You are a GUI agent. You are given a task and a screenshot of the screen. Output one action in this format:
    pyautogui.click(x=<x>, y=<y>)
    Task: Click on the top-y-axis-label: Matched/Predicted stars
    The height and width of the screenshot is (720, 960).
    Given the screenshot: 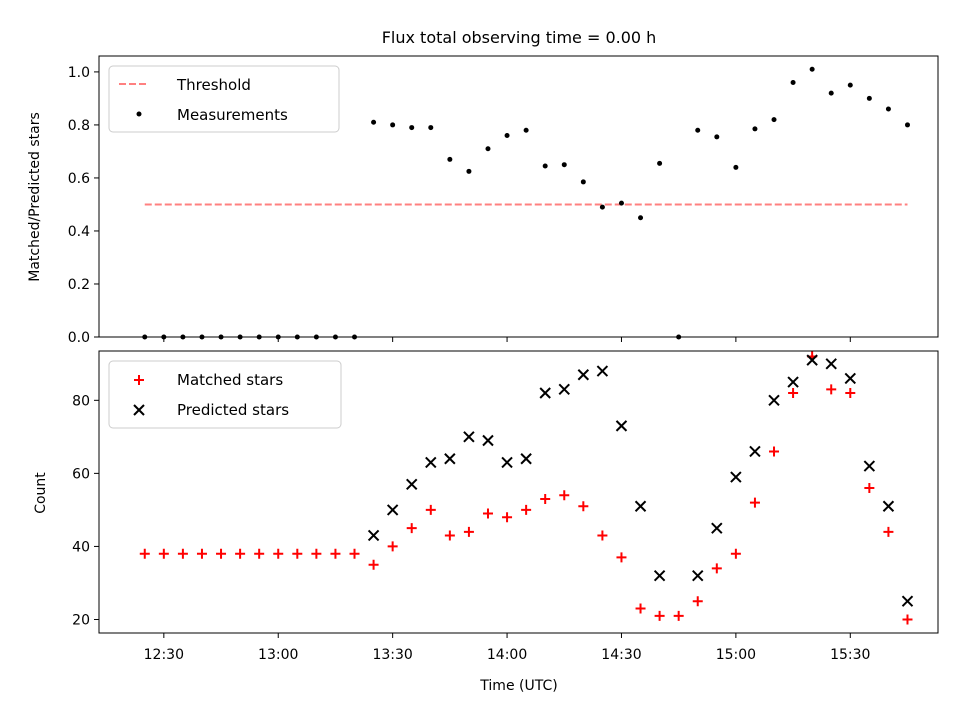 What is the action you would take?
    pyautogui.click(x=35, y=197)
    